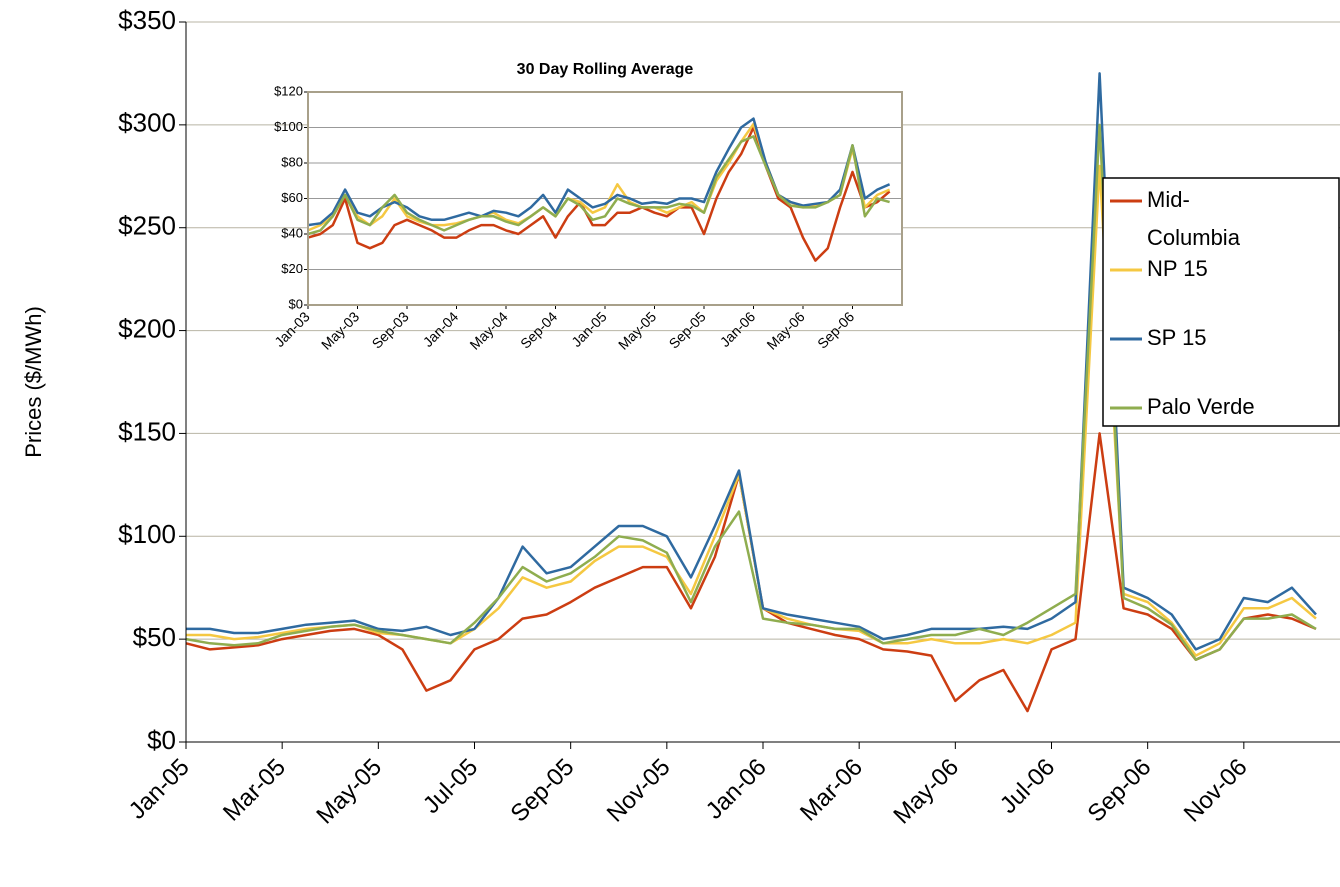 The height and width of the screenshot is (887, 1340). I want to click on legend-label: SP 15, so click(1177, 337).